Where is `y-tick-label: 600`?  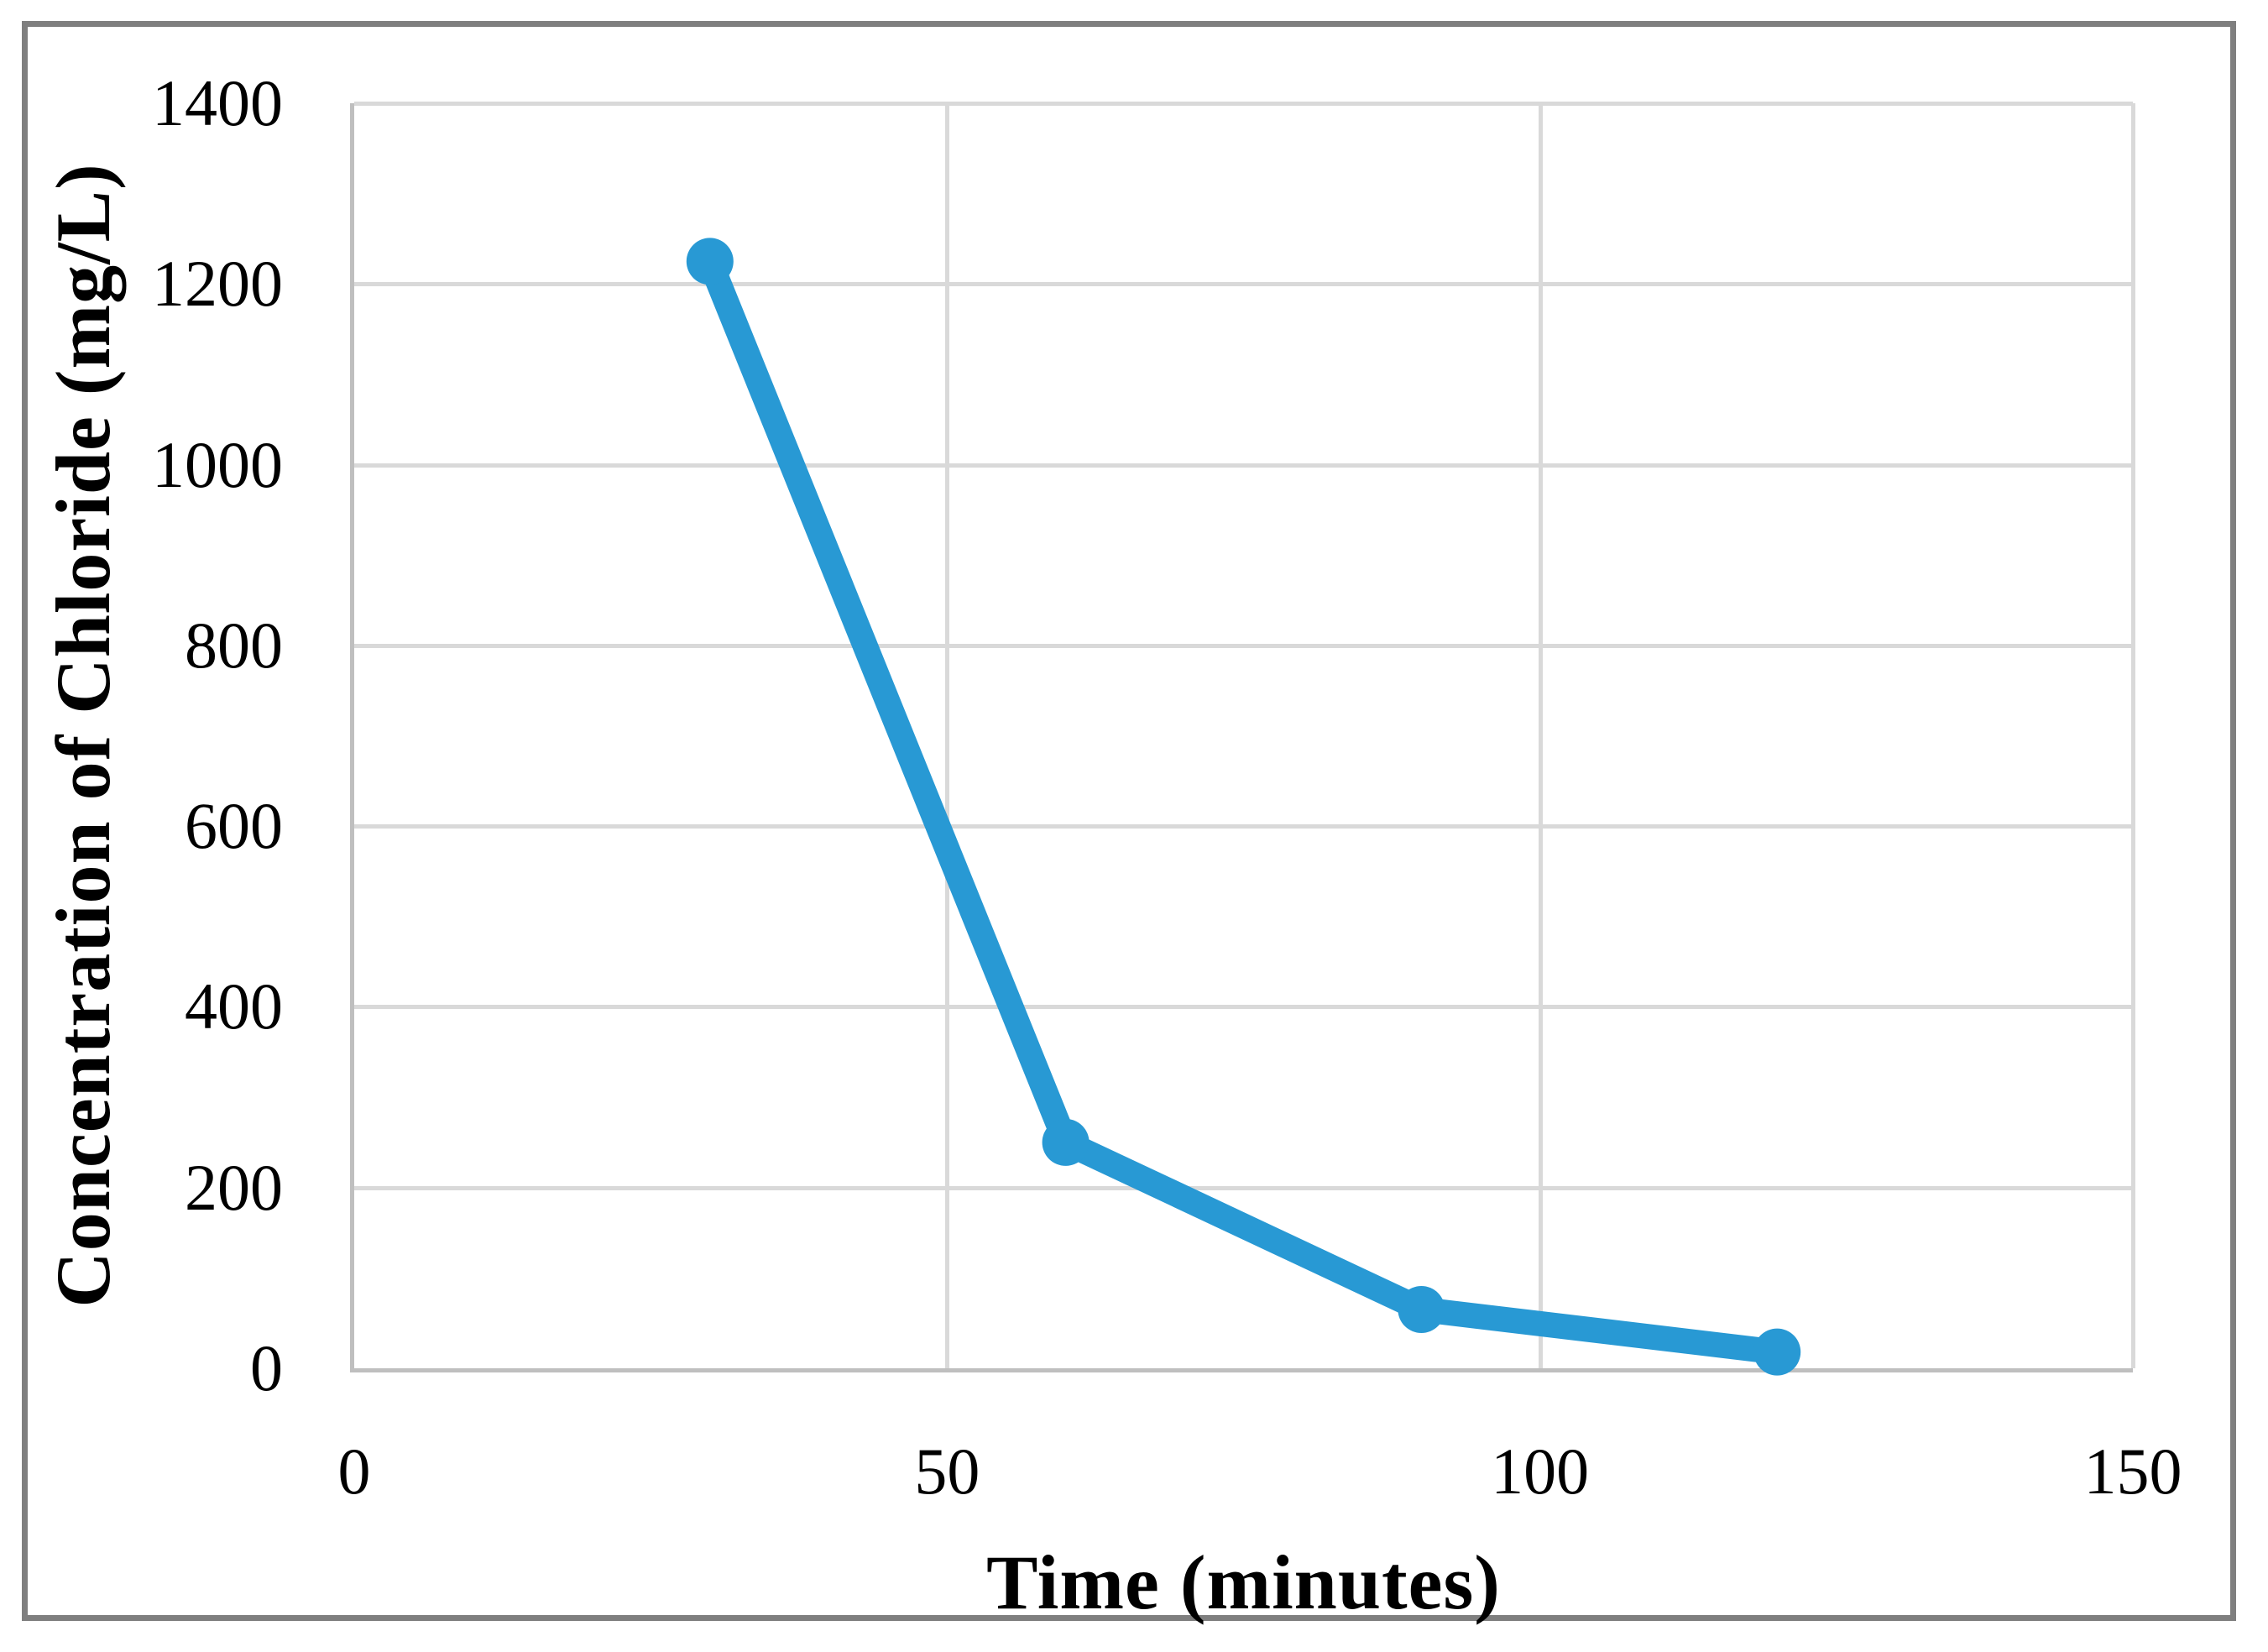
y-tick-label: 600 is located at coordinates (234, 826).